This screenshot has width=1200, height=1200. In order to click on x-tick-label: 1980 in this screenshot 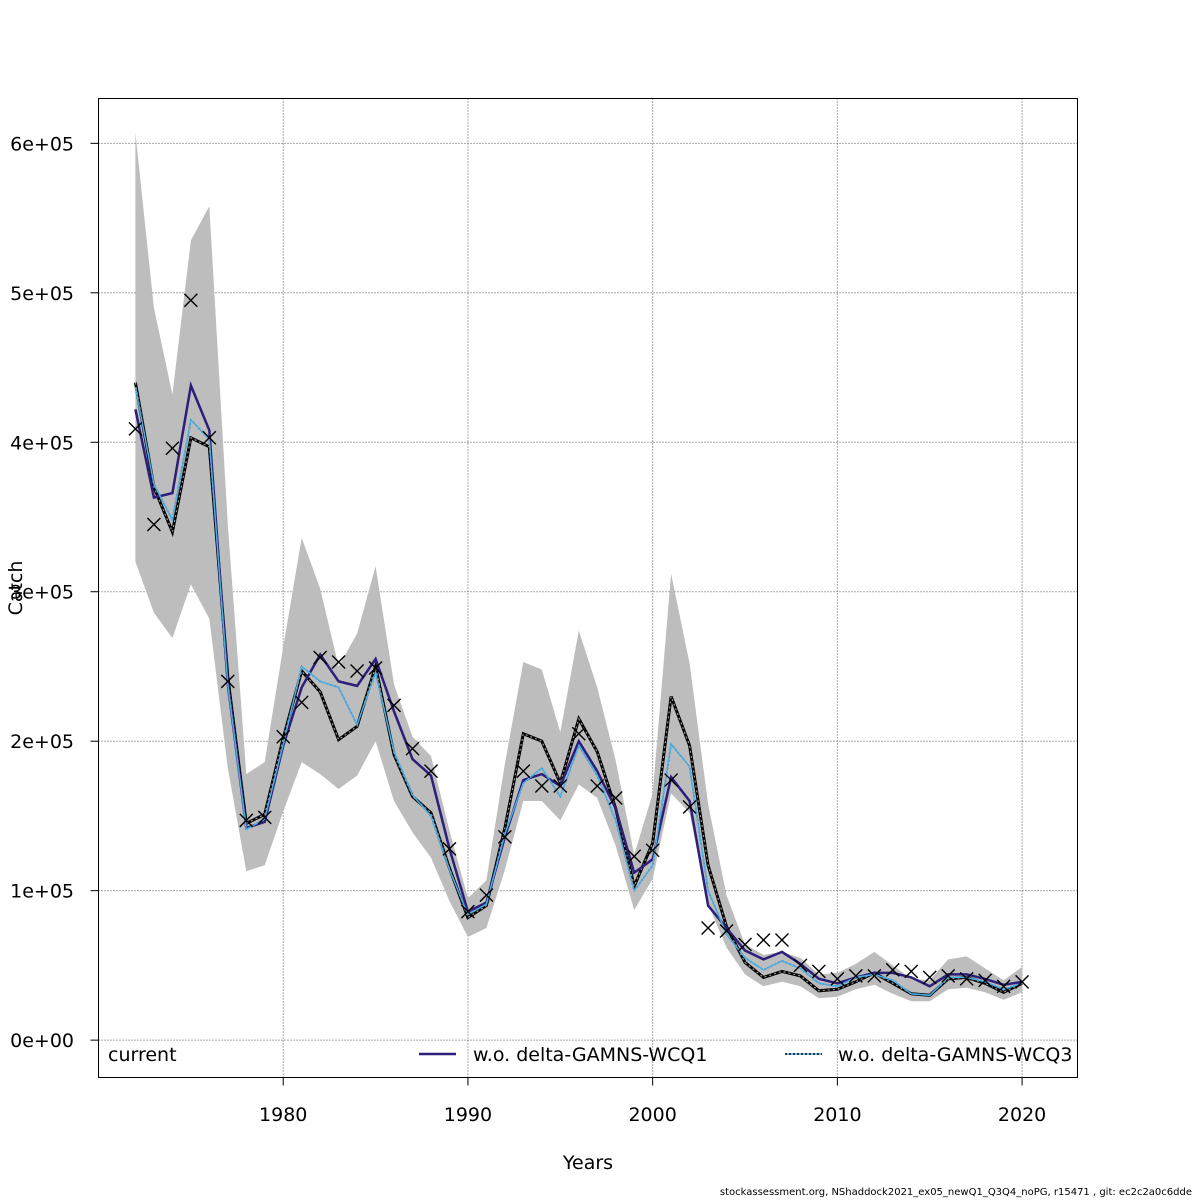, I will do `click(283, 1115)`.